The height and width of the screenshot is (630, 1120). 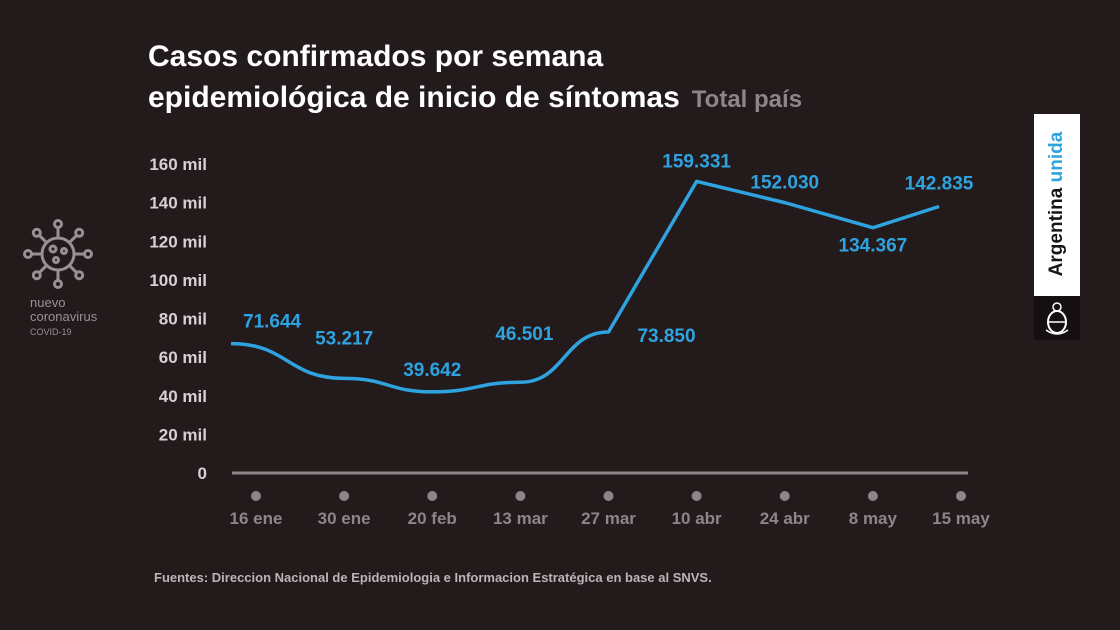 What do you see at coordinates (432, 370) in the screenshot?
I see `data-label-2: 39.642` at bounding box center [432, 370].